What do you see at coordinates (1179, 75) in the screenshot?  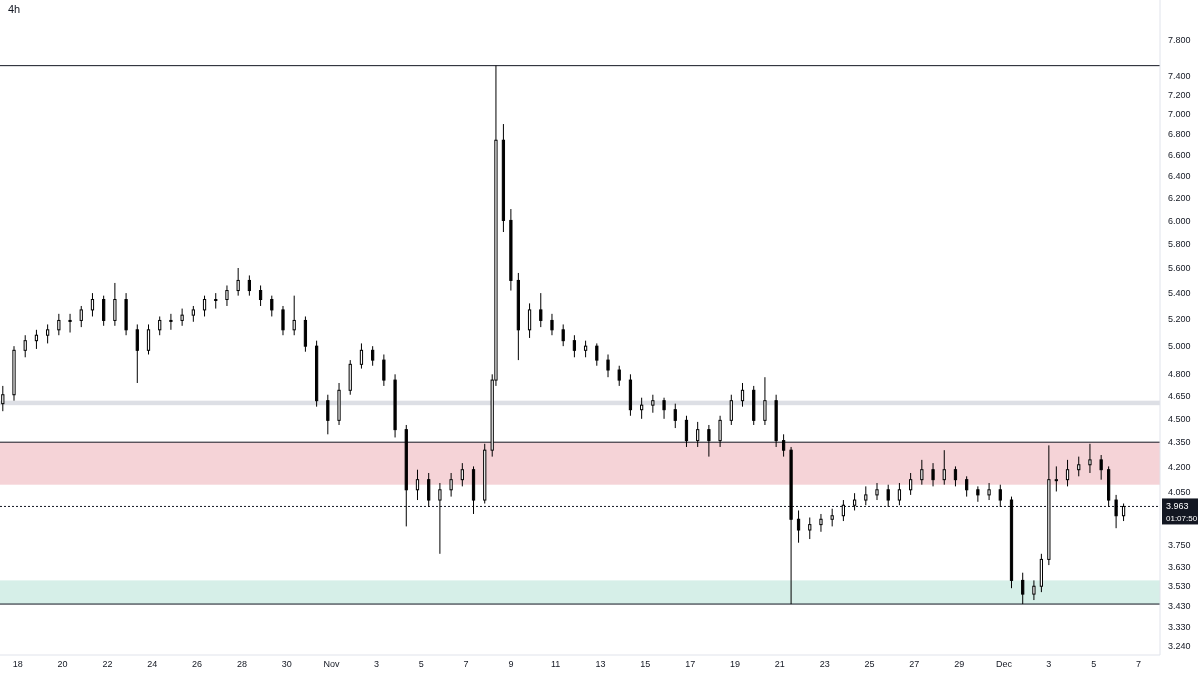 I see `y-tick-label: 7.400` at bounding box center [1179, 75].